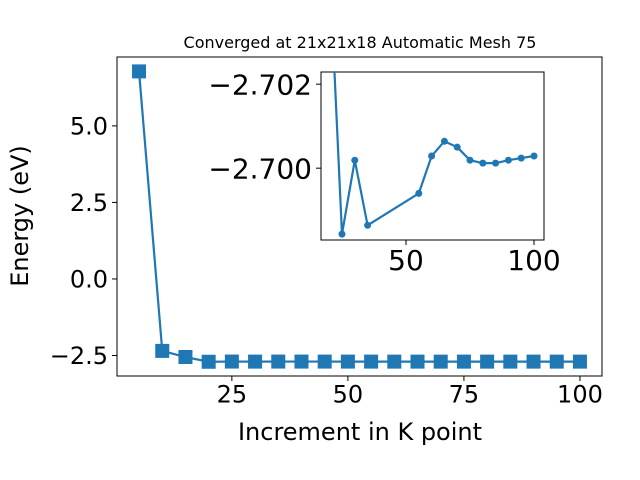  I want to click on y-tick-label: 5.0, so click(89, 127).